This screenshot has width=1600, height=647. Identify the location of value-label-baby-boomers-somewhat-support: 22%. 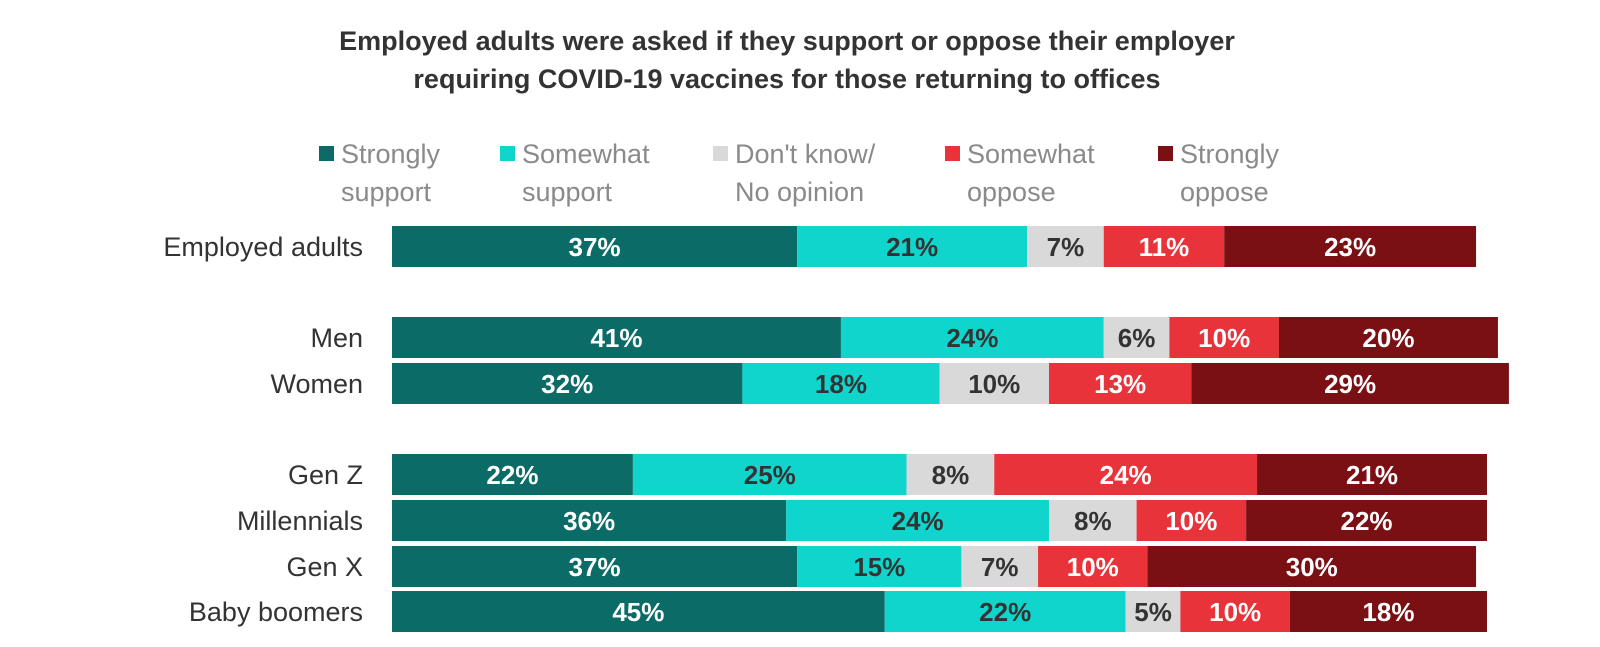
(1005, 612).